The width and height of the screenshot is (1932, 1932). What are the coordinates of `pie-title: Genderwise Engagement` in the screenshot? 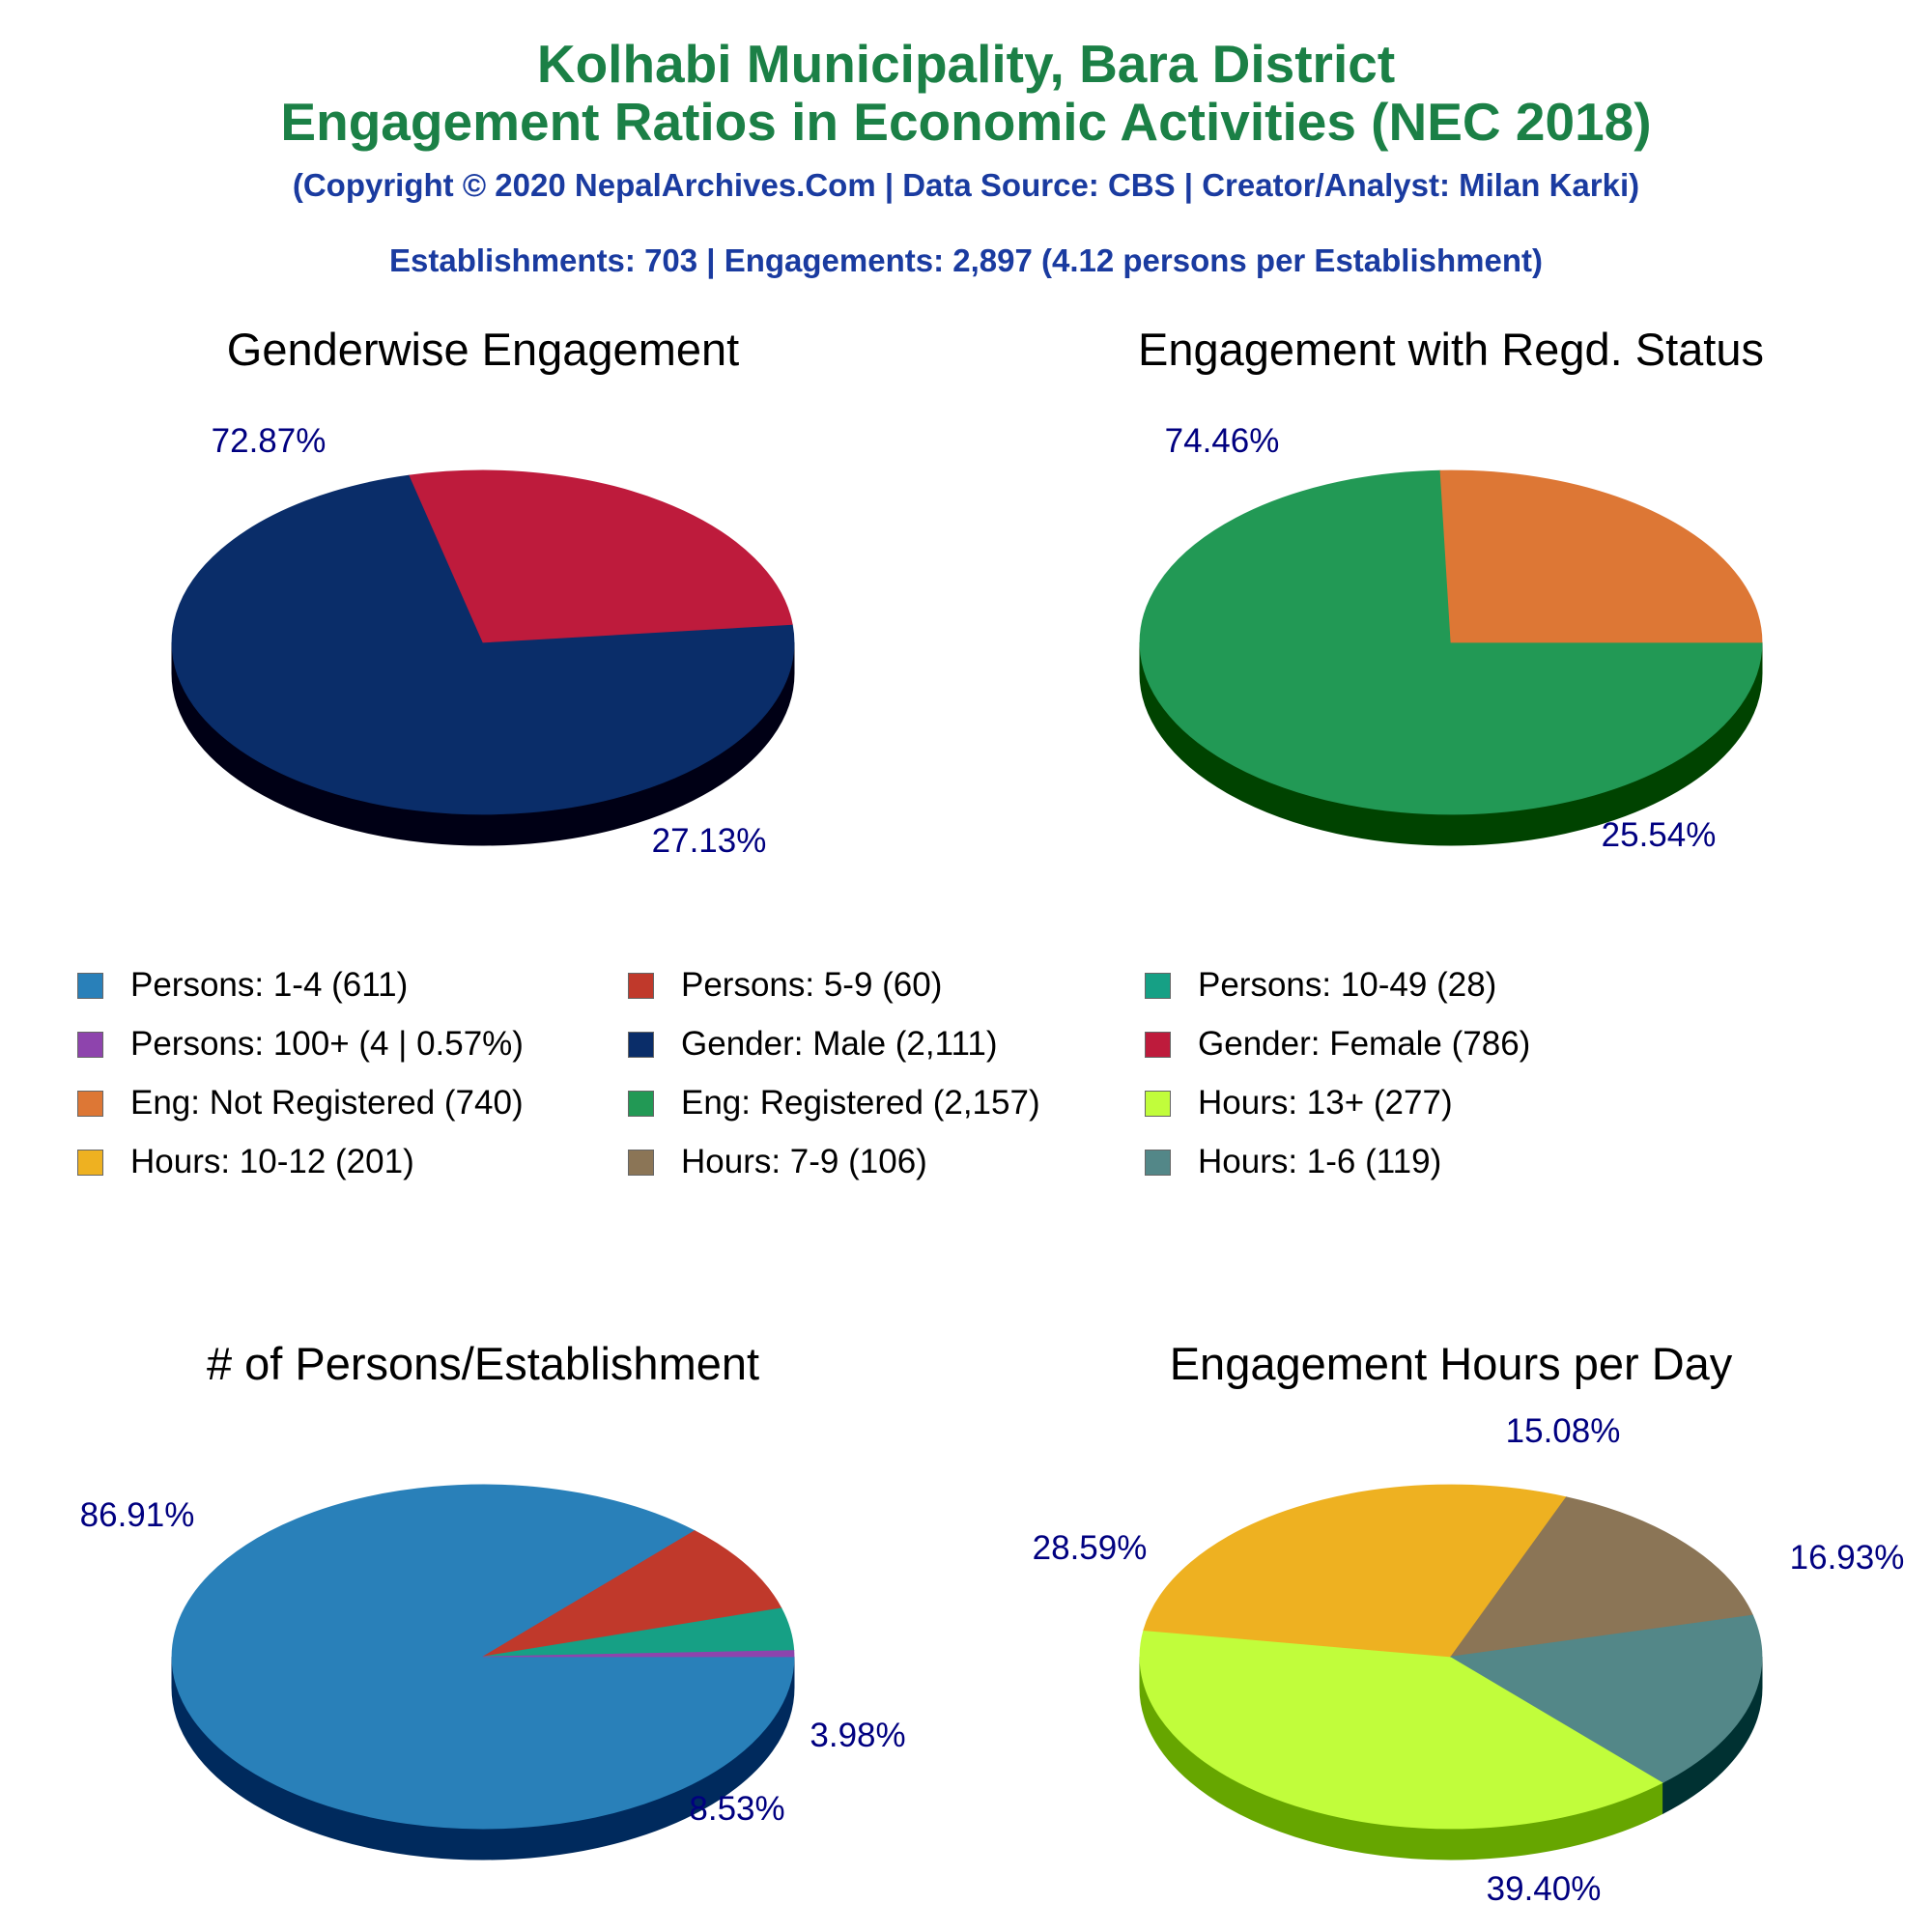 It's located at (483, 349).